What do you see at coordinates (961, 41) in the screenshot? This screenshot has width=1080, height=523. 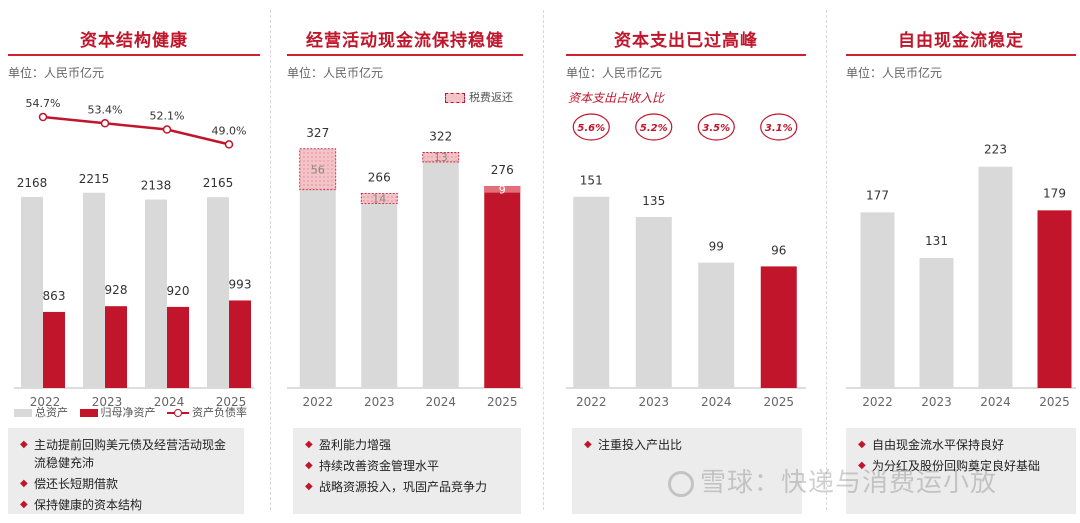 I see `panel-title: 自由现金流稳定` at bounding box center [961, 41].